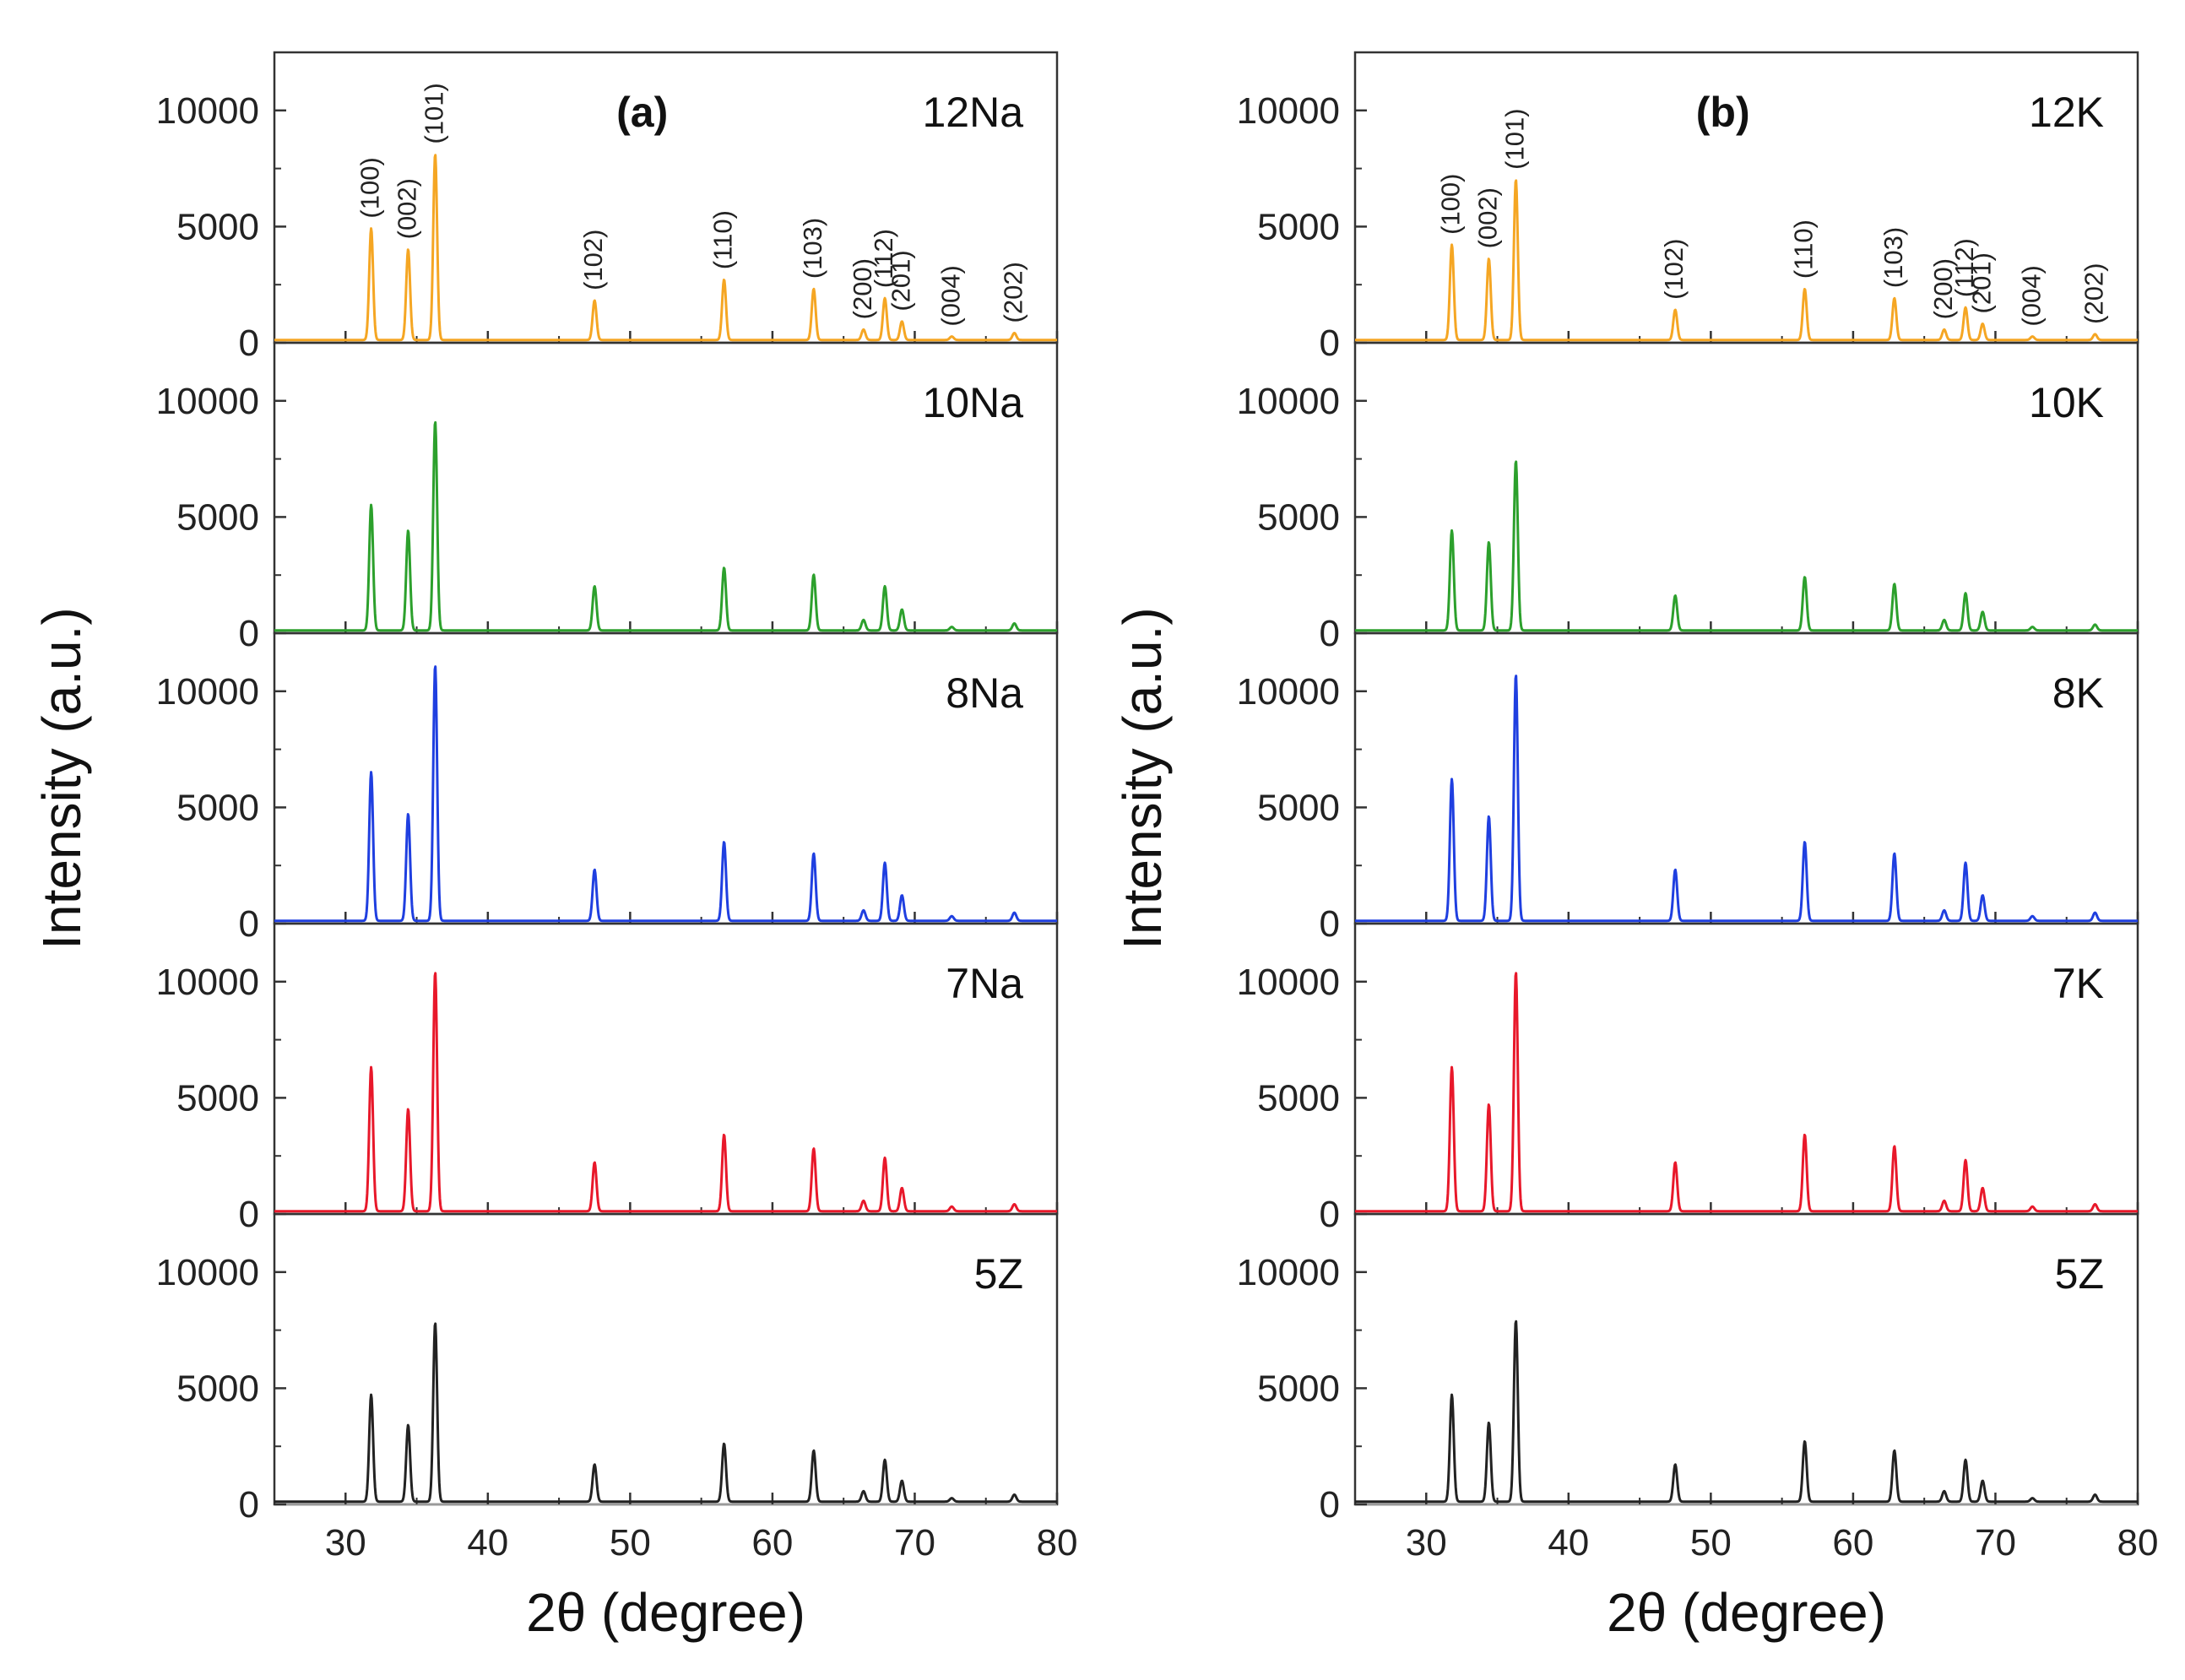 The width and height of the screenshot is (2185, 1680). Describe the element at coordinates (2066, 113) in the screenshot. I see `sample-label: 12K` at that location.